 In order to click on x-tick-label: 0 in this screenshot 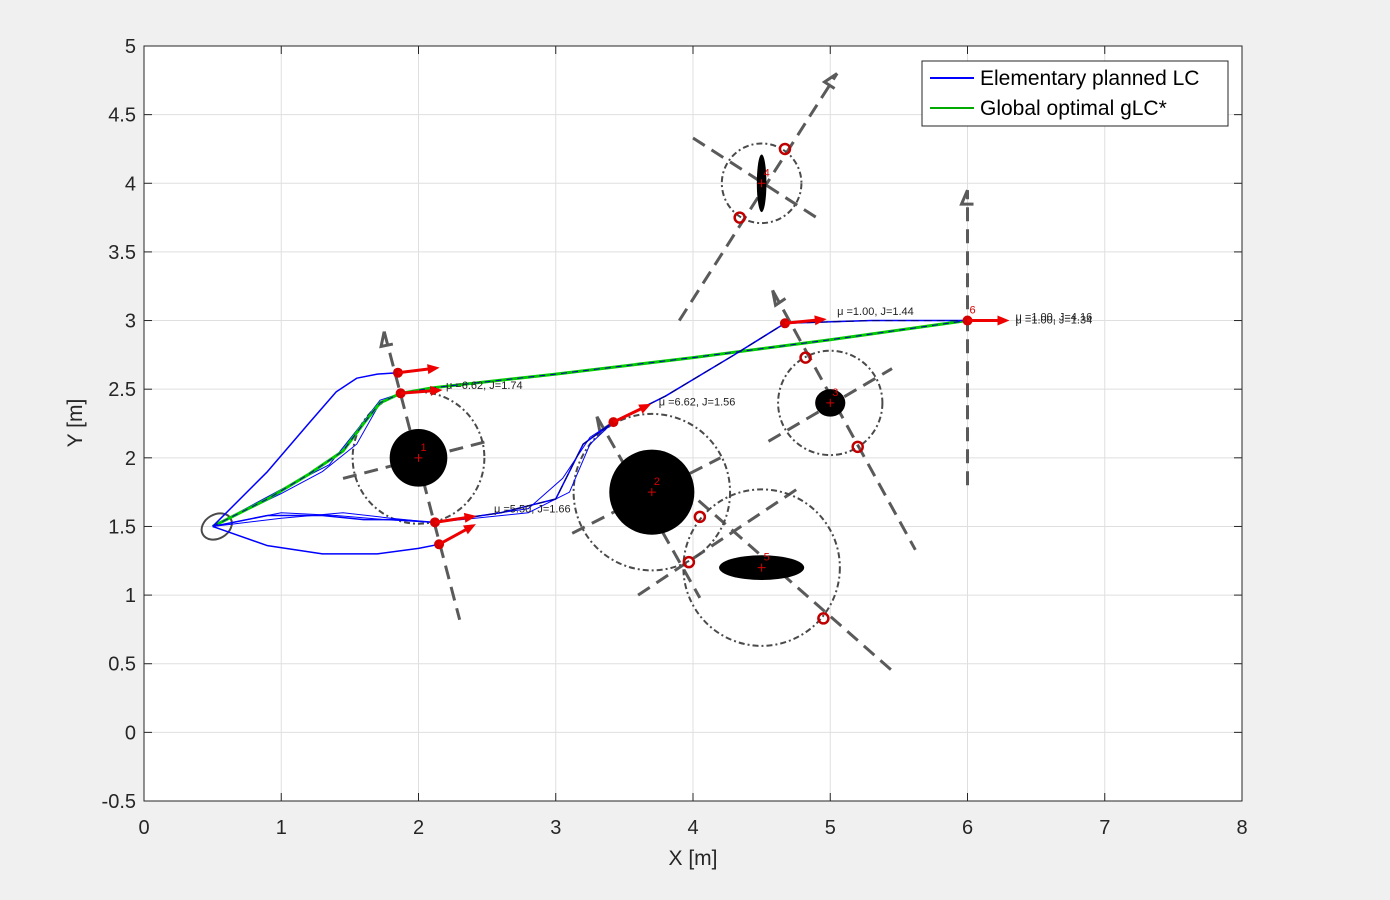, I will do `click(143, 828)`.